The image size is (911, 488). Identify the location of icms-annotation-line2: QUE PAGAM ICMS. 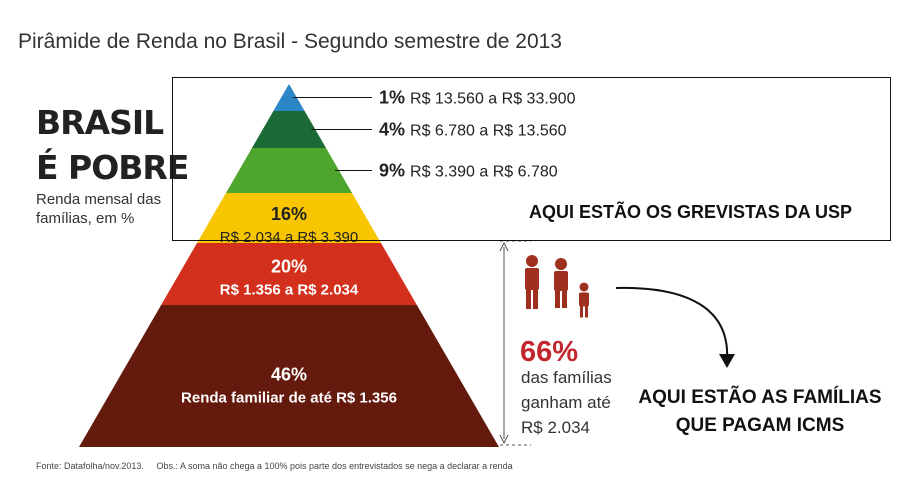
(760, 425).